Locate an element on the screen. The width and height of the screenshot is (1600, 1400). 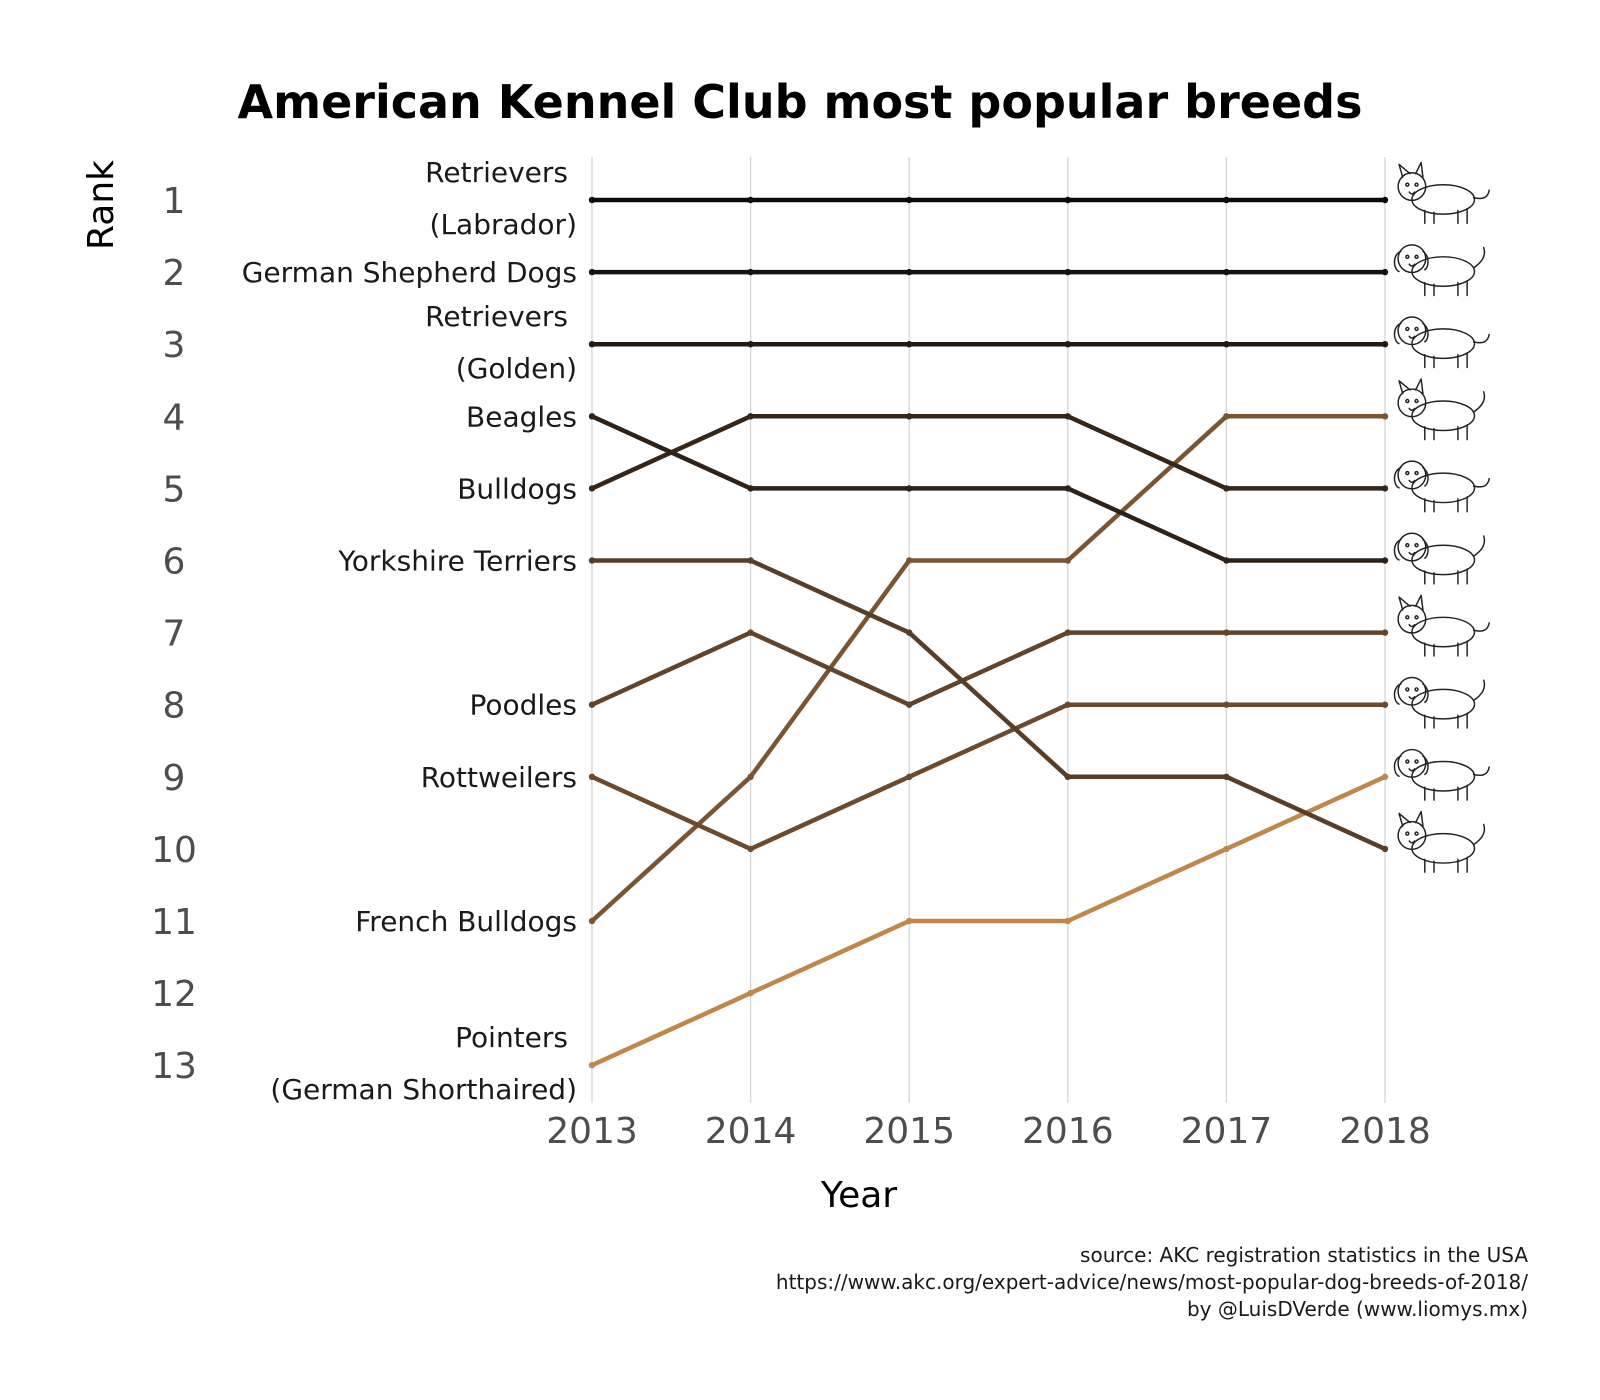
dog-icons is located at coordinates (1441, 517).